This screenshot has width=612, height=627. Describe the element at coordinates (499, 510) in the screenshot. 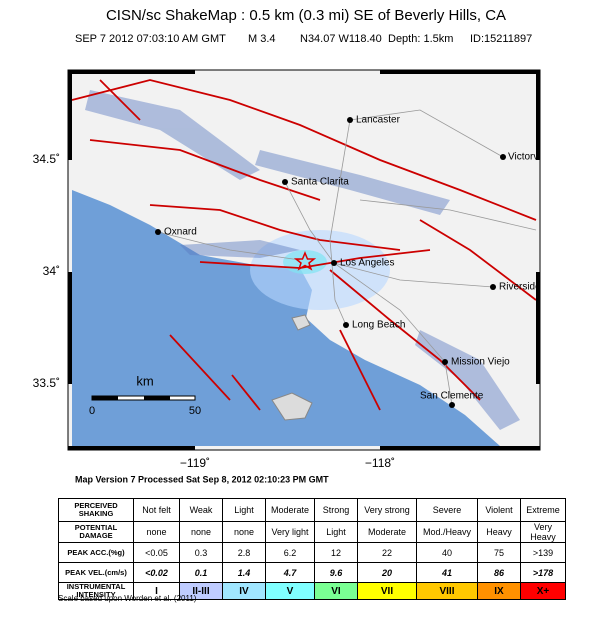

I see `legend-cell: Violent` at that location.